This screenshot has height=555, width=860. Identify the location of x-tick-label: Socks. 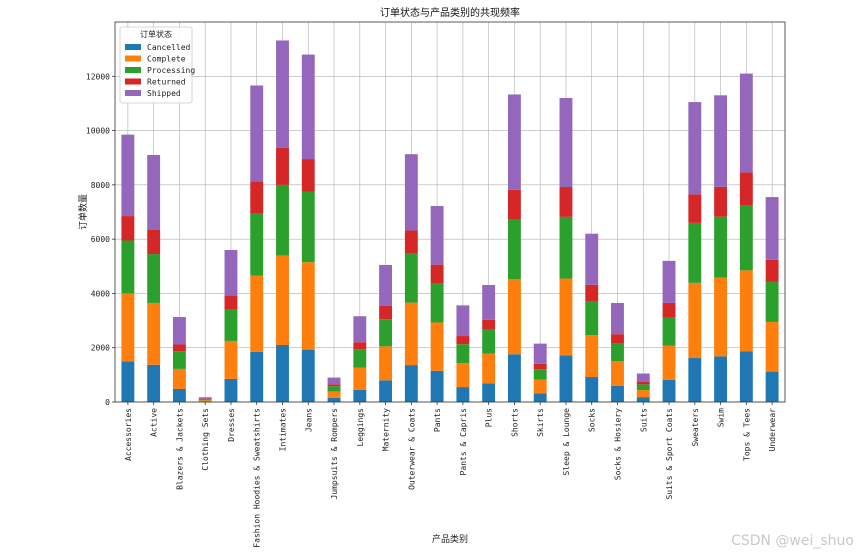
(592, 420).